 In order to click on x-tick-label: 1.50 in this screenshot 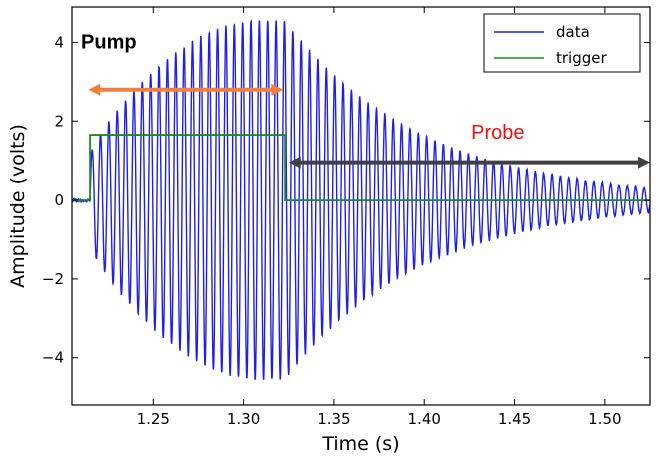, I will do `click(604, 419)`.